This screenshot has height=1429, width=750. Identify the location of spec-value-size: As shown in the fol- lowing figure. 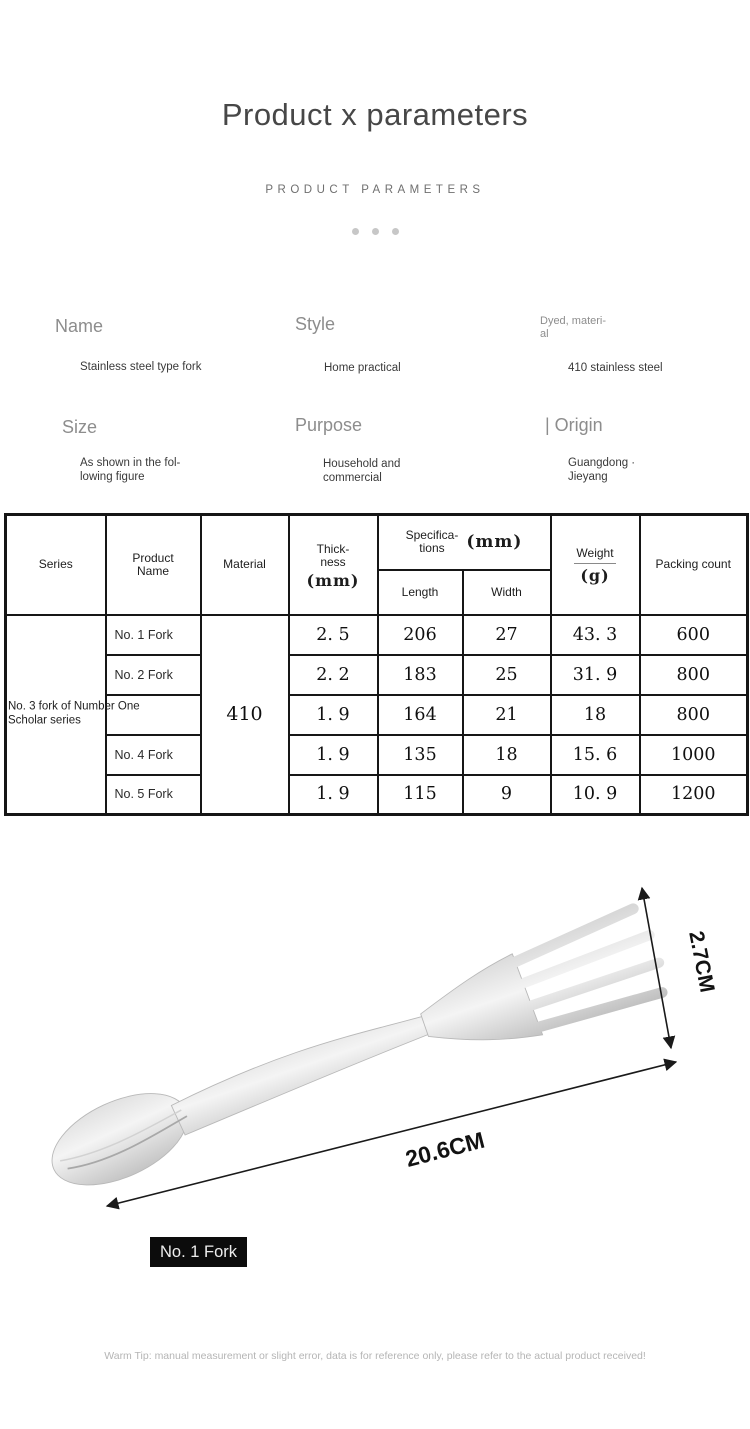
(130, 470).